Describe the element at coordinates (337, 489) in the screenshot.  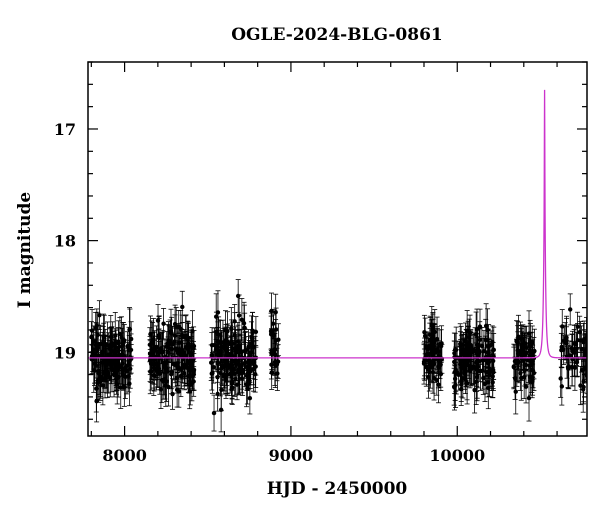
I see `x-axis-label: HJD - 2450000` at that location.